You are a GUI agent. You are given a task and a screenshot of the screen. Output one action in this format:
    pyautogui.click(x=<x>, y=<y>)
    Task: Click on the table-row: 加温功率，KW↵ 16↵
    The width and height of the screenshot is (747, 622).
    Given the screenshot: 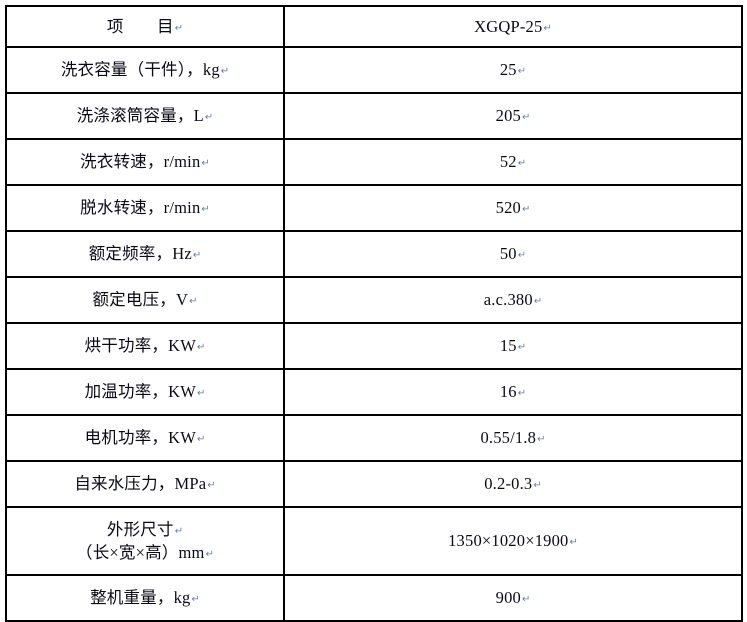 What is the action you would take?
    pyautogui.click(x=374, y=392)
    